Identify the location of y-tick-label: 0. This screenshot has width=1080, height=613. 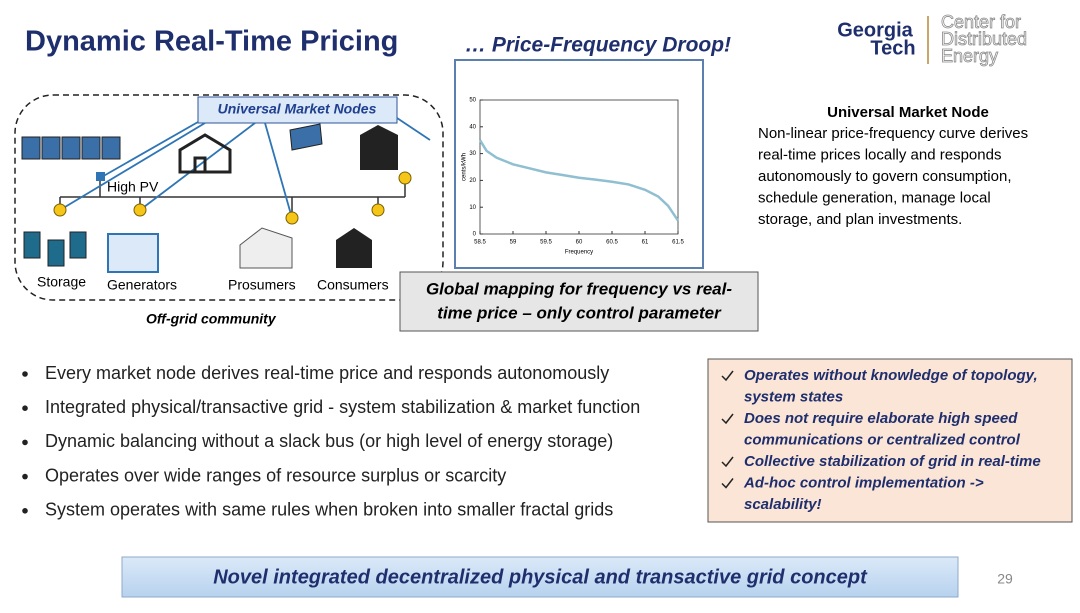
(475, 235).